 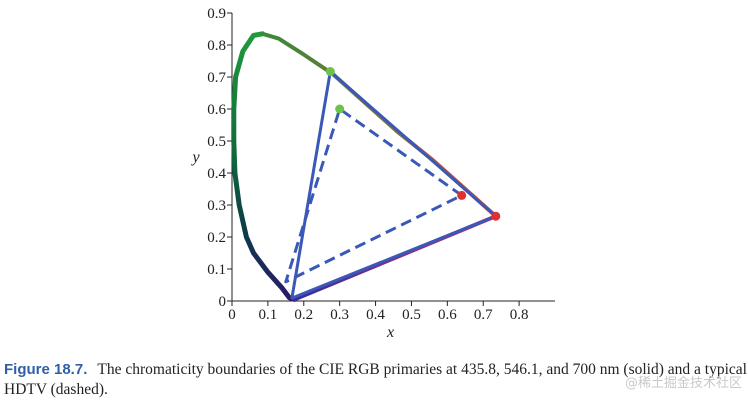 What do you see at coordinates (264, 166) in the screenshot?
I see `spectral-locus-left` at bounding box center [264, 166].